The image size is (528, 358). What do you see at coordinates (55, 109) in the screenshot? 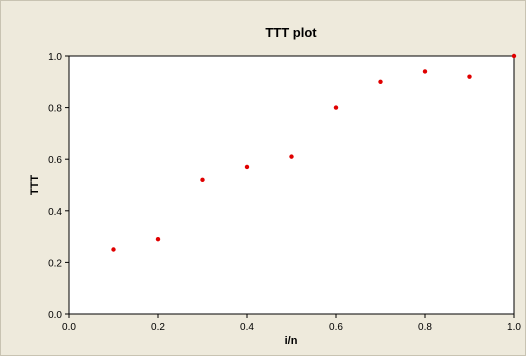
I see `y-tick-label: 0.8` at bounding box center [55, 109].